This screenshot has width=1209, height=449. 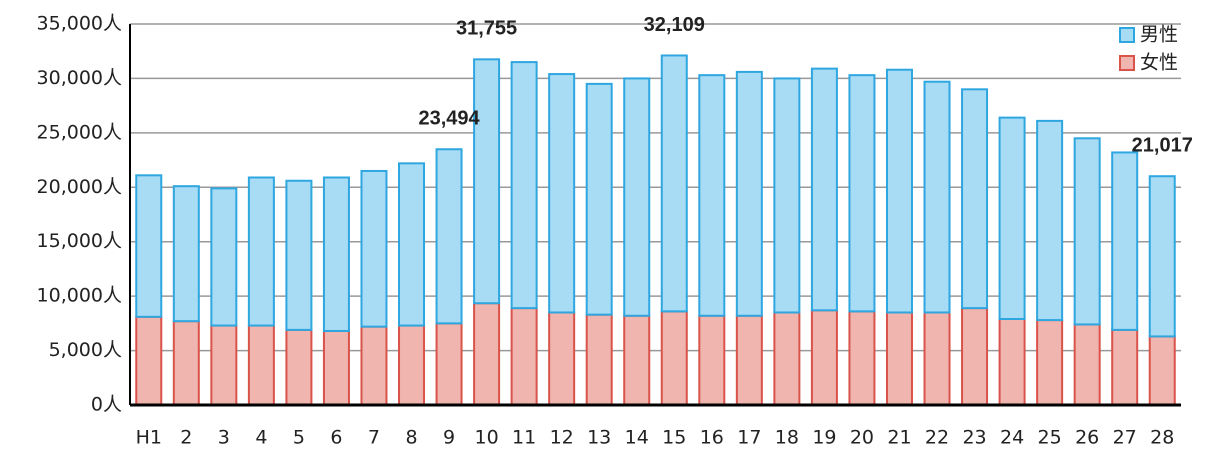 What do you see at coordinates (1050, 438) in the screenshot?
I see `x-tick-label: 25` at bounding box center [1050, 438].